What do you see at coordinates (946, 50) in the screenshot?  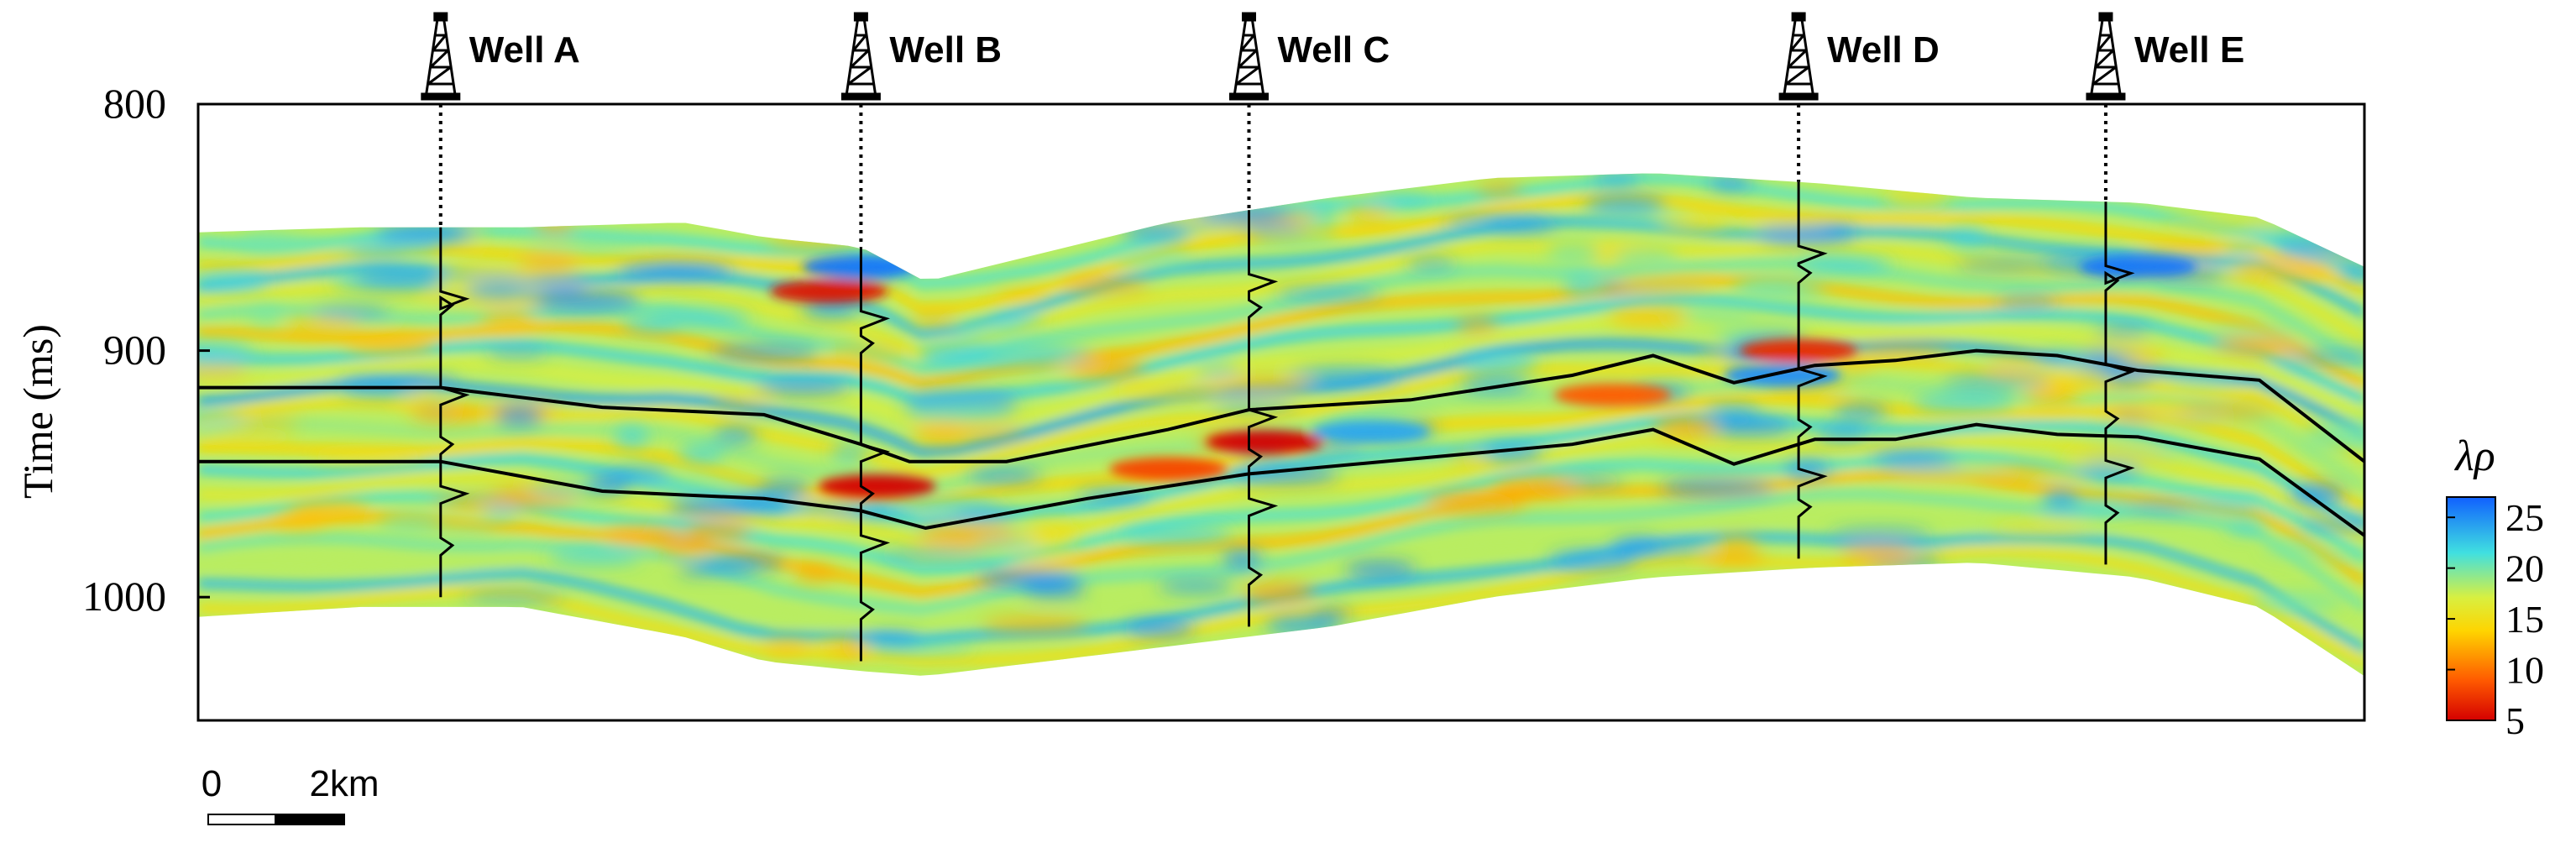 I see `well-label: Well B` at bounding box center [946, 50].